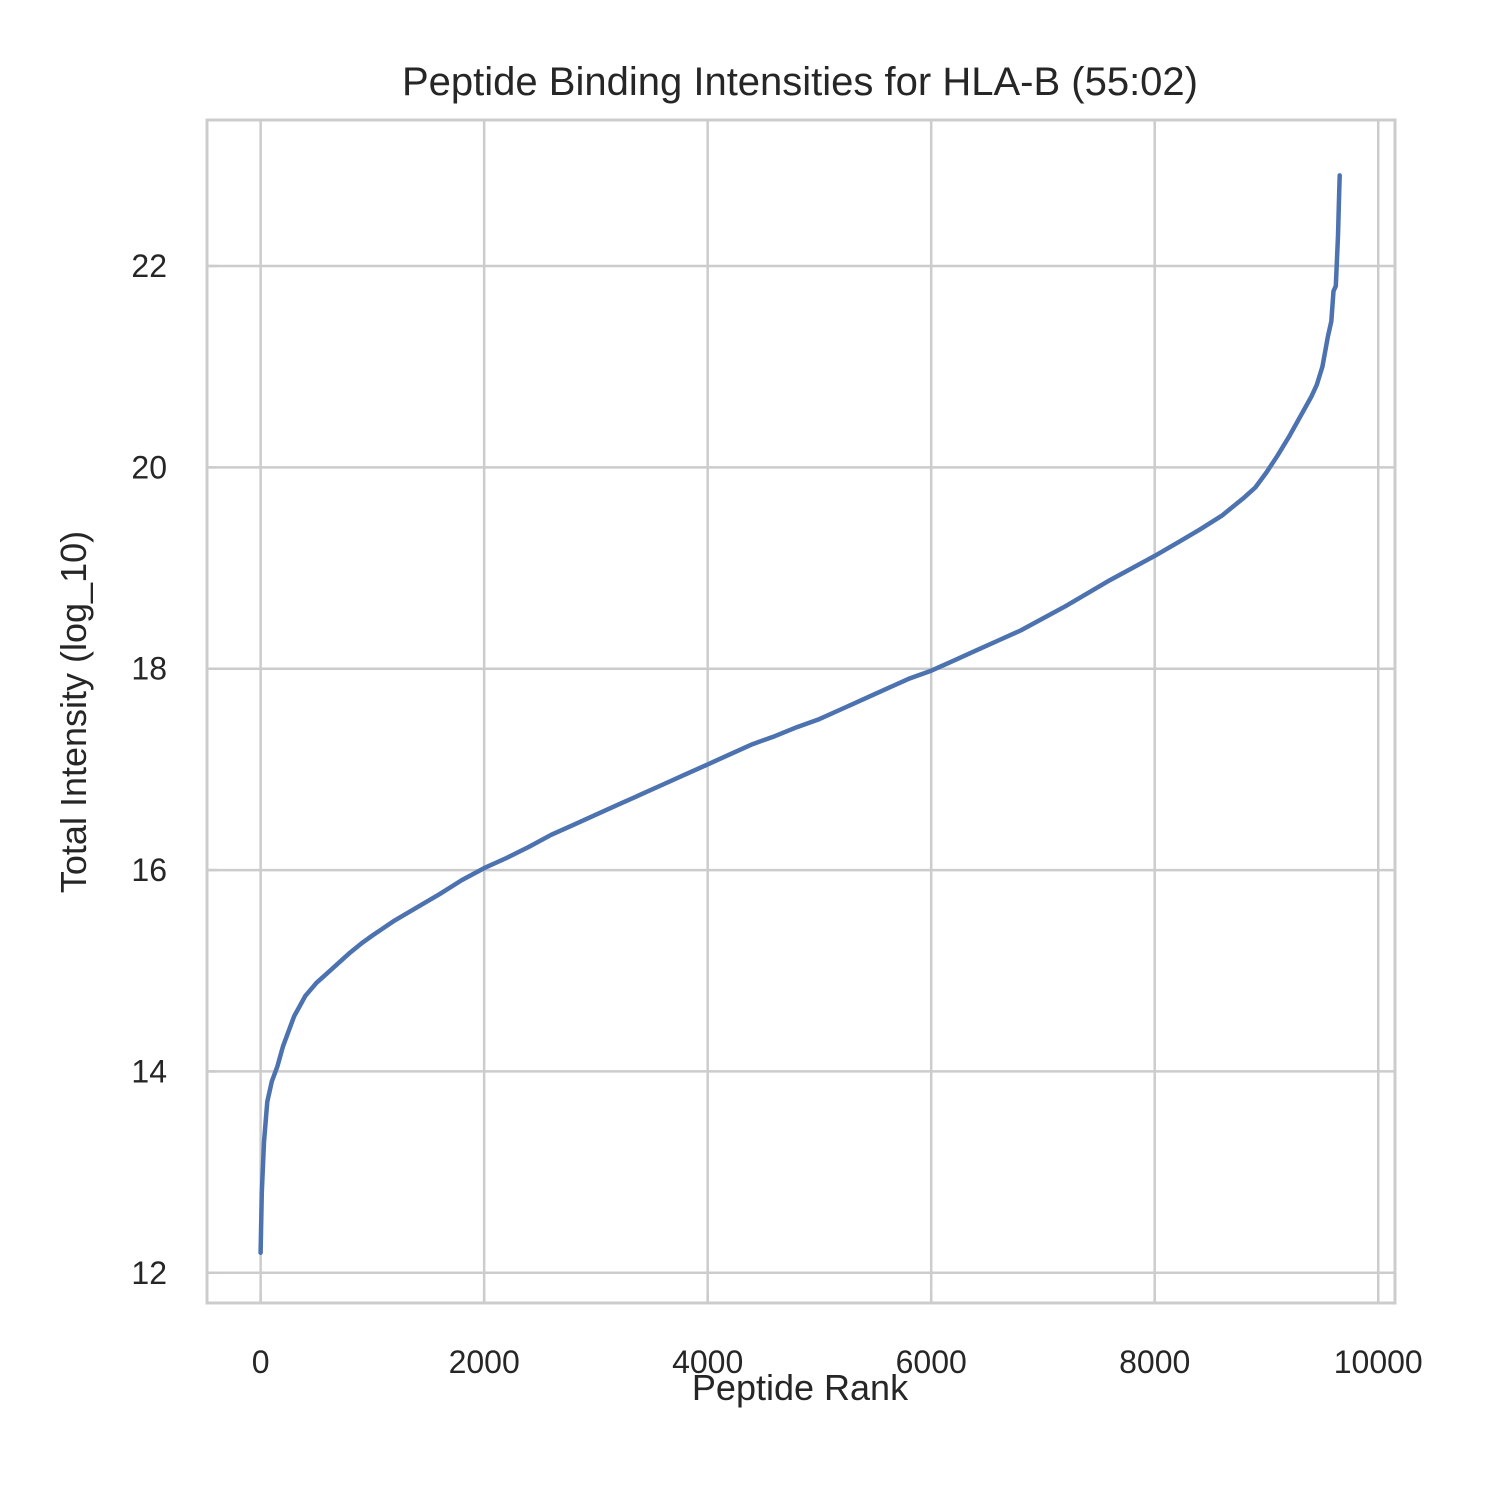 Image resolution: width=1500 pixels, height=1505 pixels. What do you see at coordinates (484, 1362) in the screenshot?
I see `x-tick-label: 2000` at bounding box center [484, 1362].